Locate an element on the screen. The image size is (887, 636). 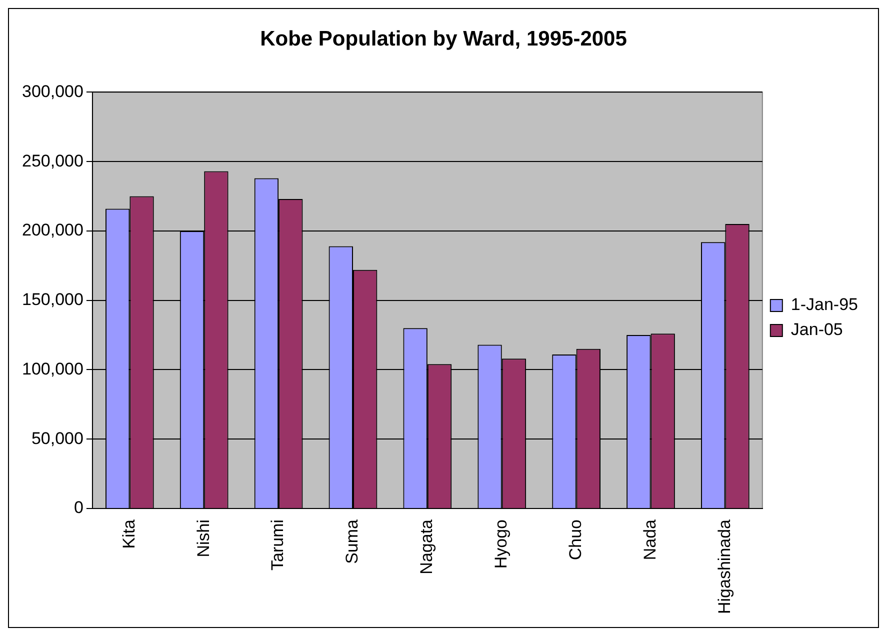
x-tick-label: Suma is located at coordinates (352, 541).